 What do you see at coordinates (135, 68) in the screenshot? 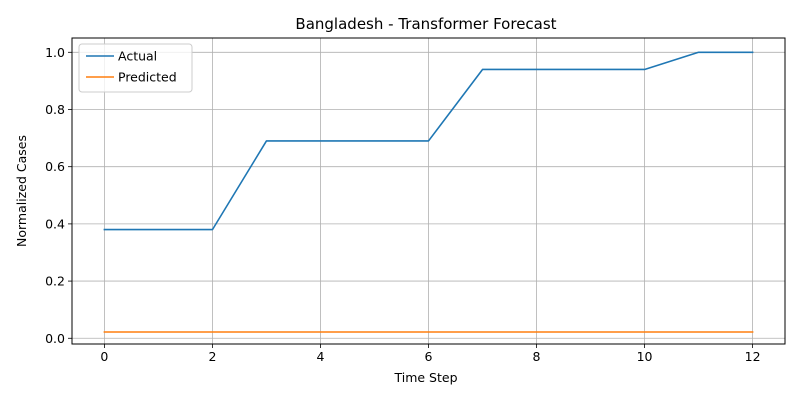
I see `legend: Actual Predicted` at bounding box center [135, 68].